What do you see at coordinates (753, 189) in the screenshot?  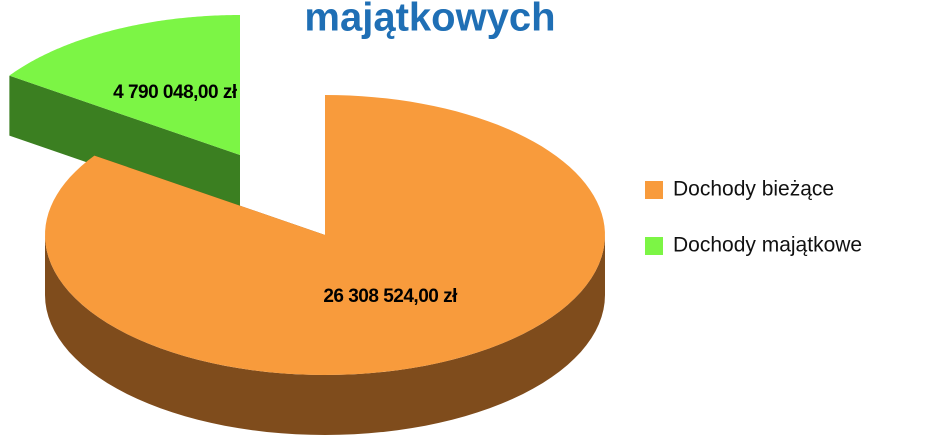 I see `legend-label: Dochody bieżące` at bounding box center [753, 189].